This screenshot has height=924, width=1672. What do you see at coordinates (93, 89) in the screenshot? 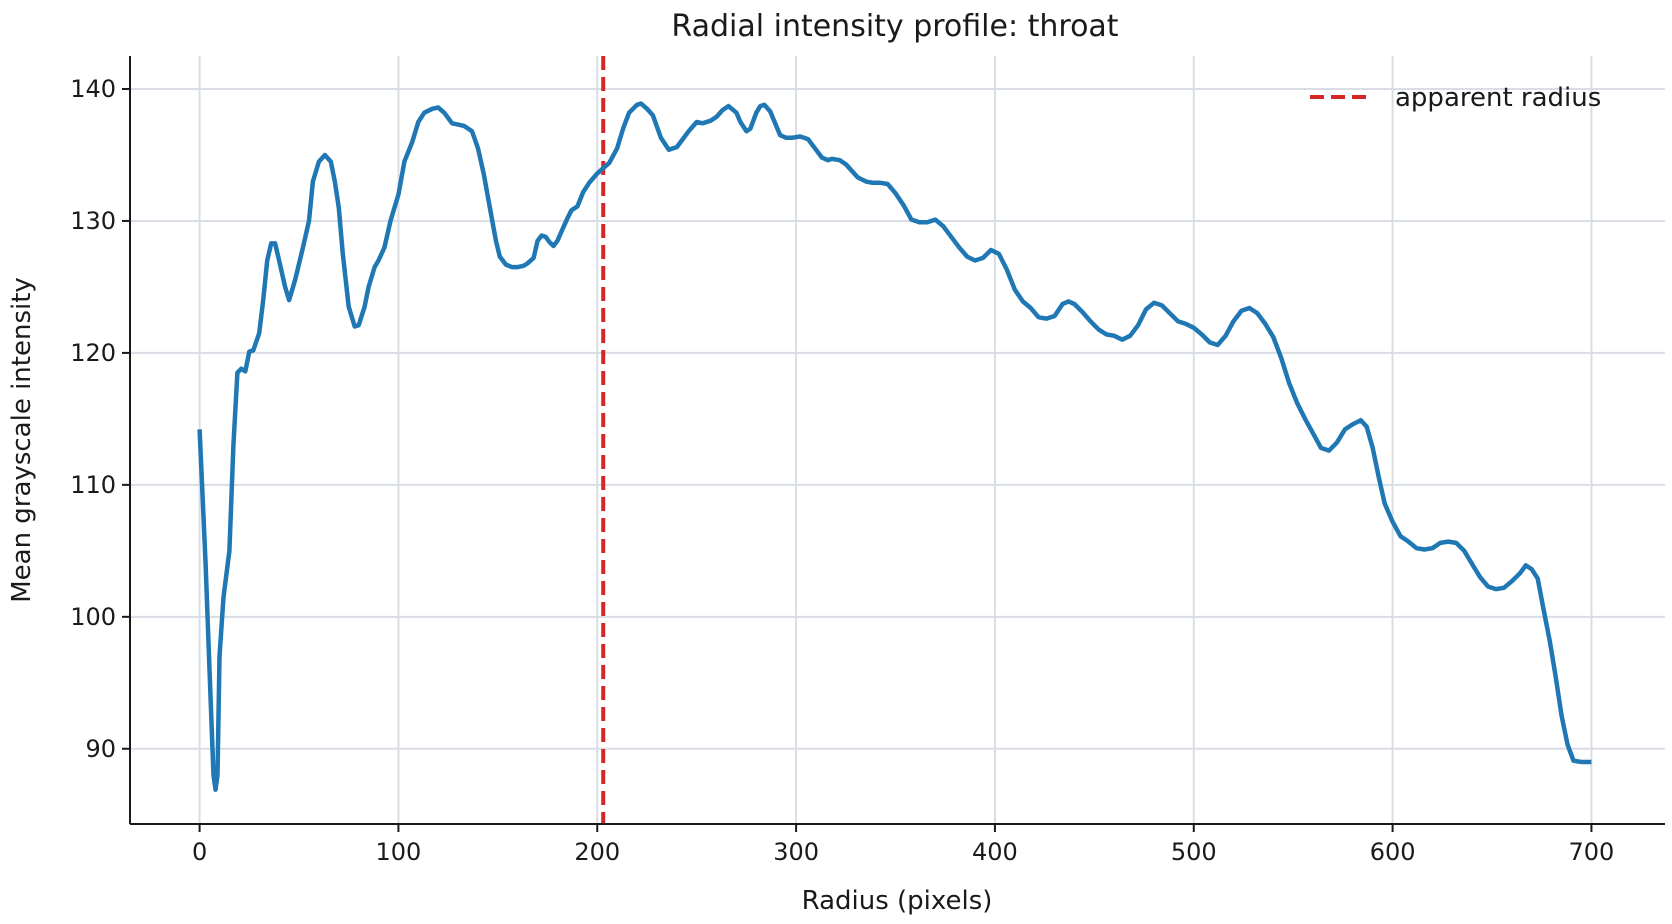
I see `y-tick-label: 140` at bounding box center [93, 89].